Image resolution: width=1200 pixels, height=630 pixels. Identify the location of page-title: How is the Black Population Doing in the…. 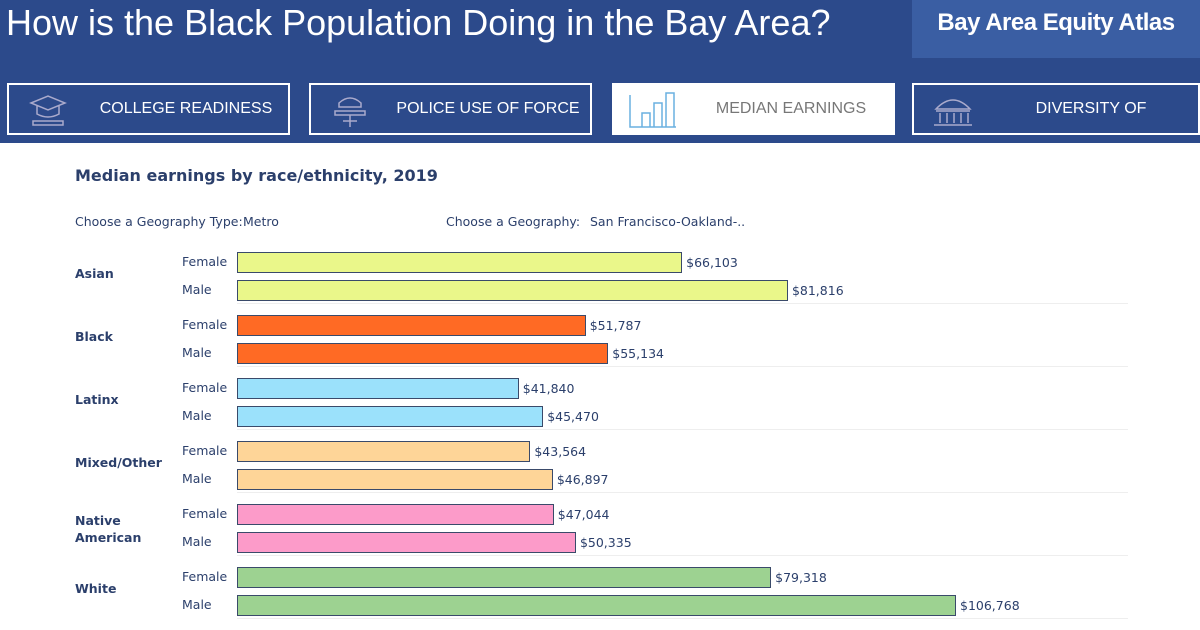
(418, 22).